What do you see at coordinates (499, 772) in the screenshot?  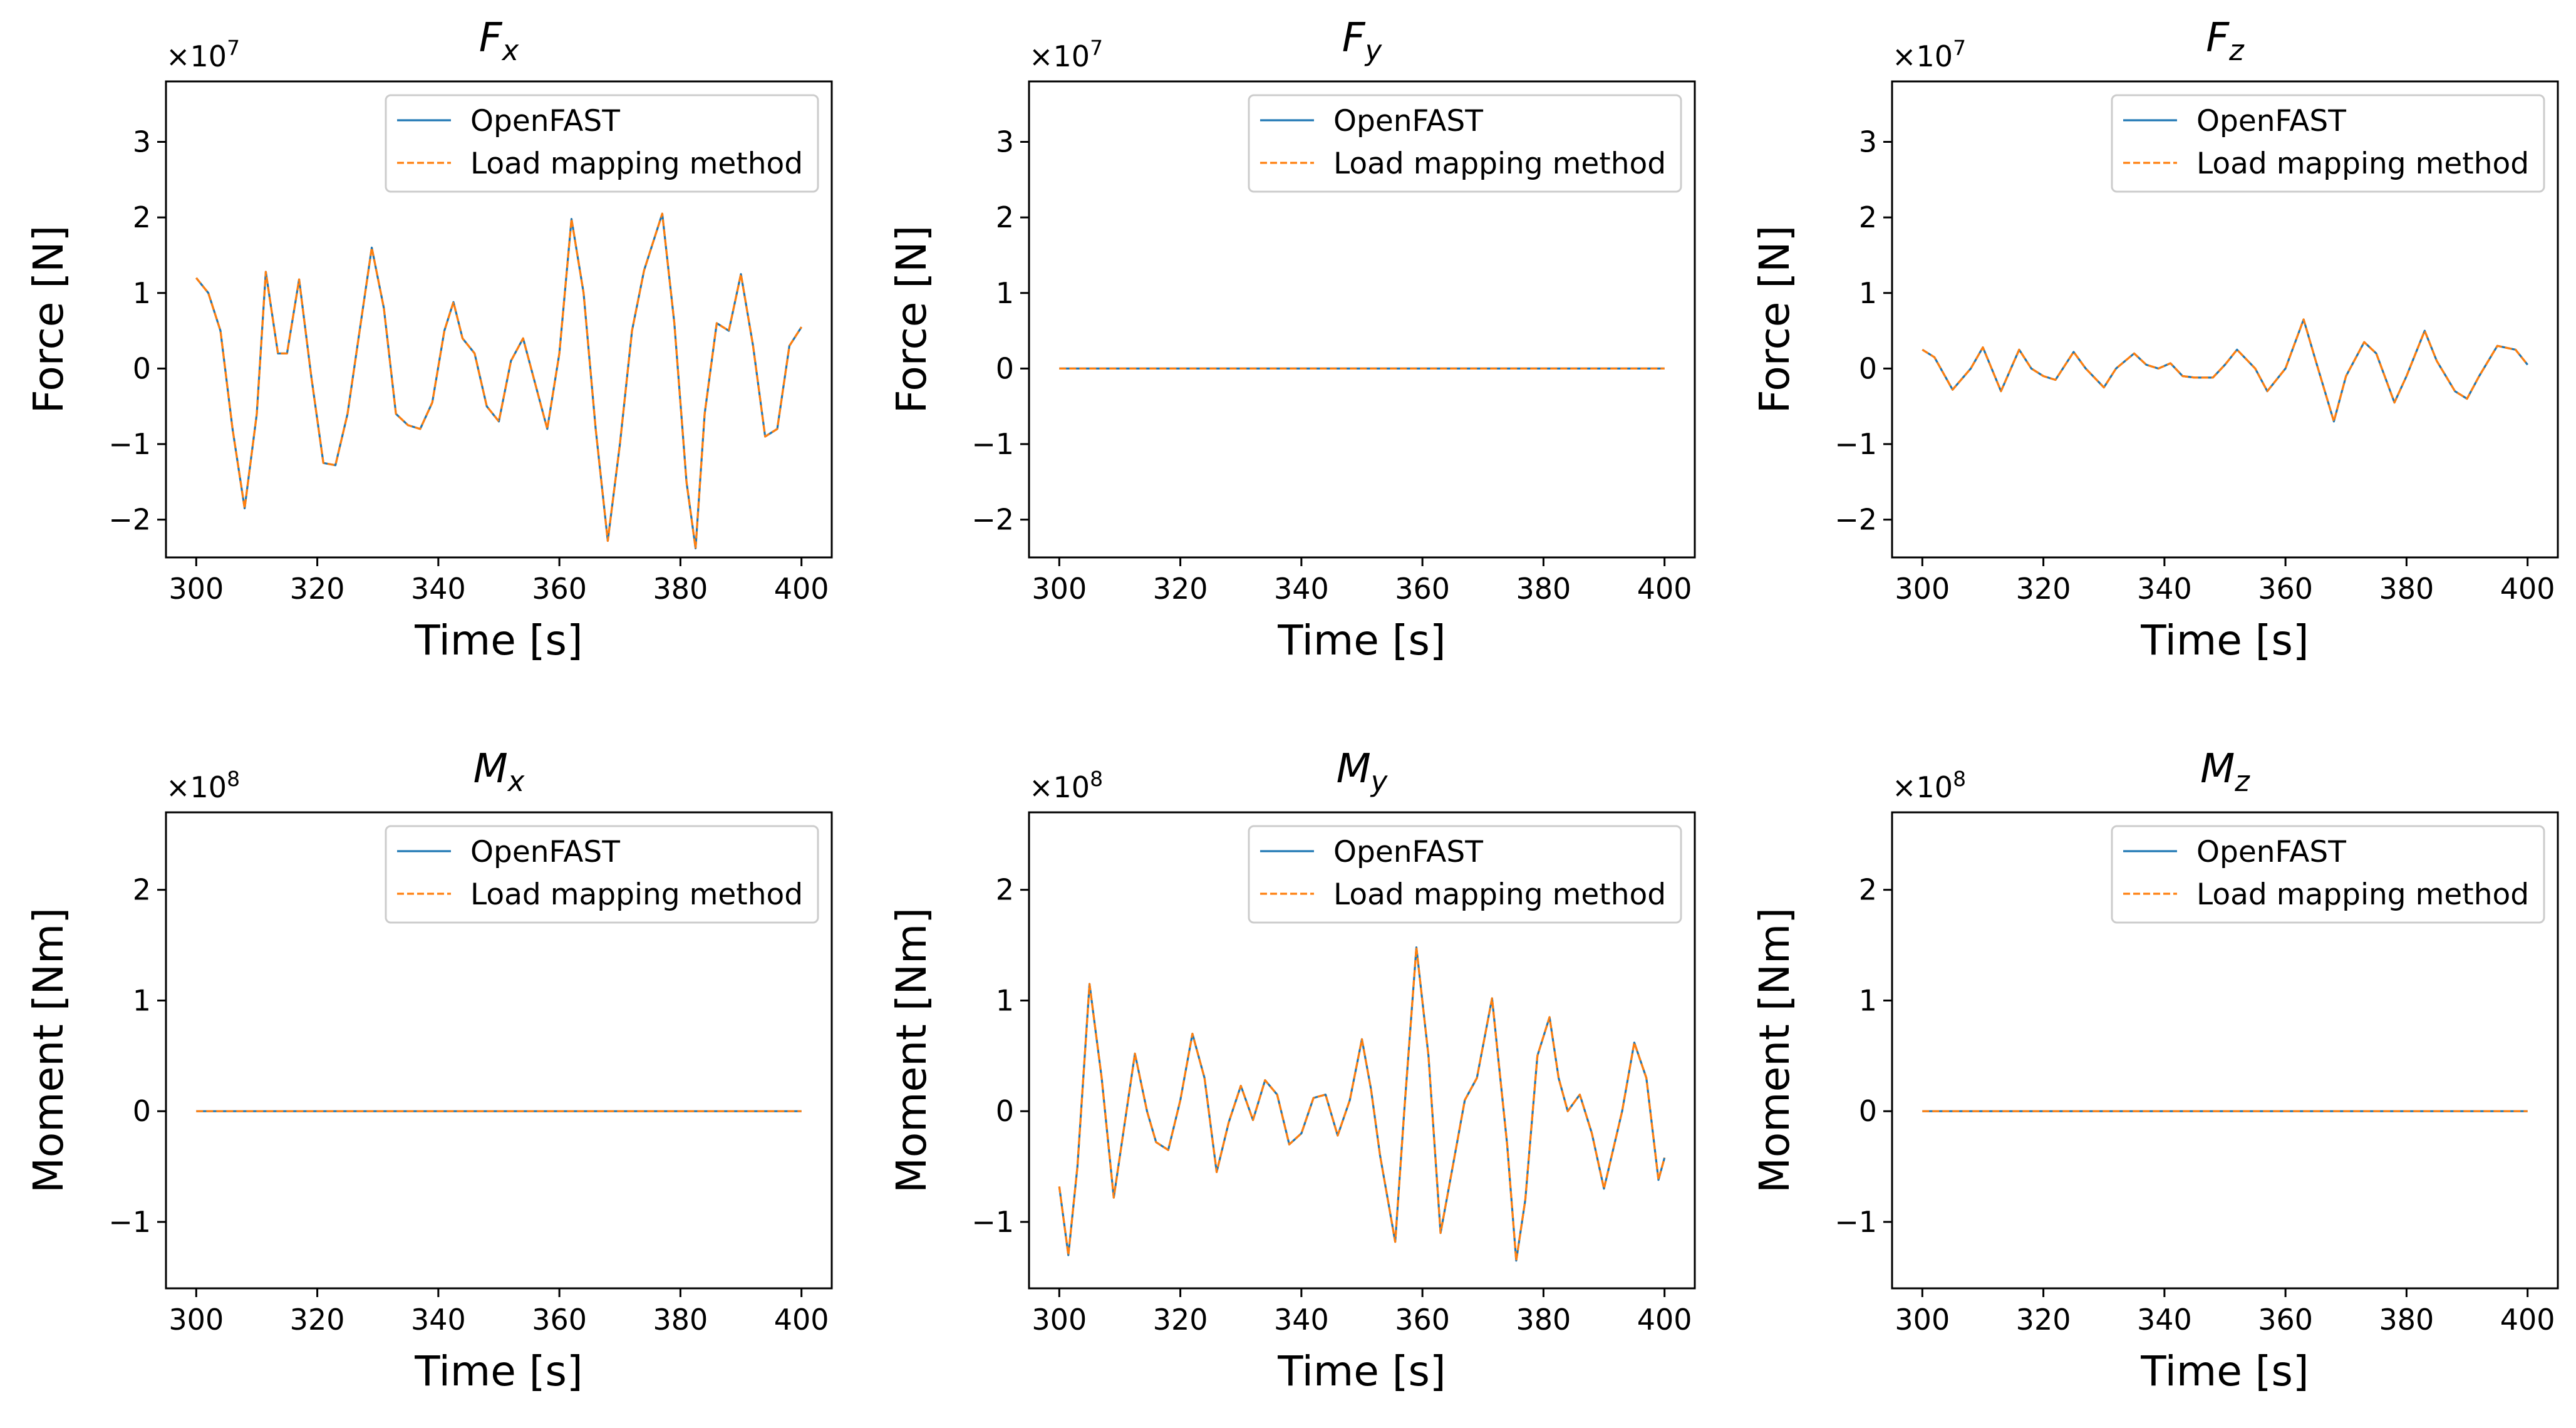 I see `subplot-title: Mx` at bounding box center [499, 772].